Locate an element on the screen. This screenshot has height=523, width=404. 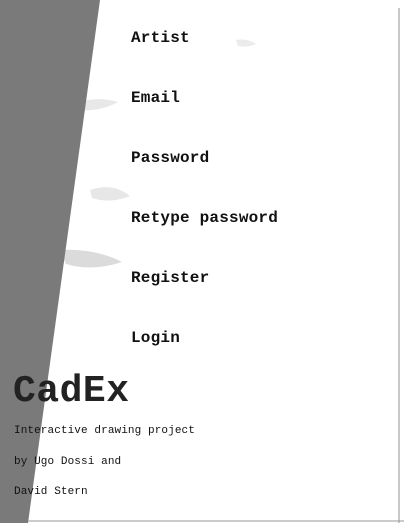
retype-password-field: Retype password is located at coordinates (204, 218).